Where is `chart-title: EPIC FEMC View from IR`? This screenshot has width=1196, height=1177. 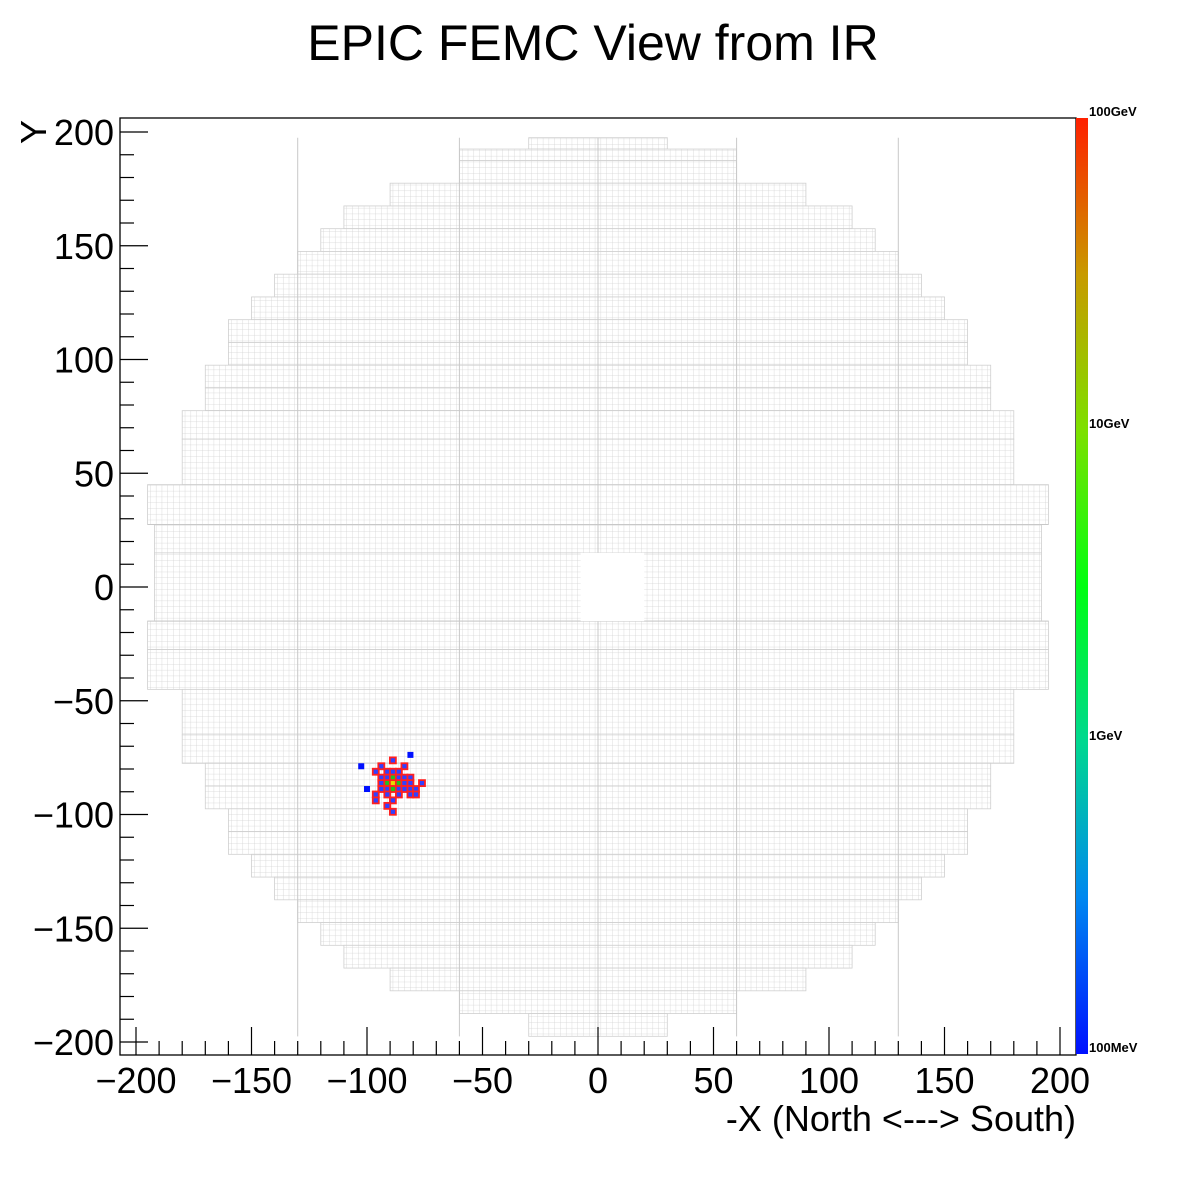 chart-title: EPIC FEMC View from IR is located at coordinates (592, 43).